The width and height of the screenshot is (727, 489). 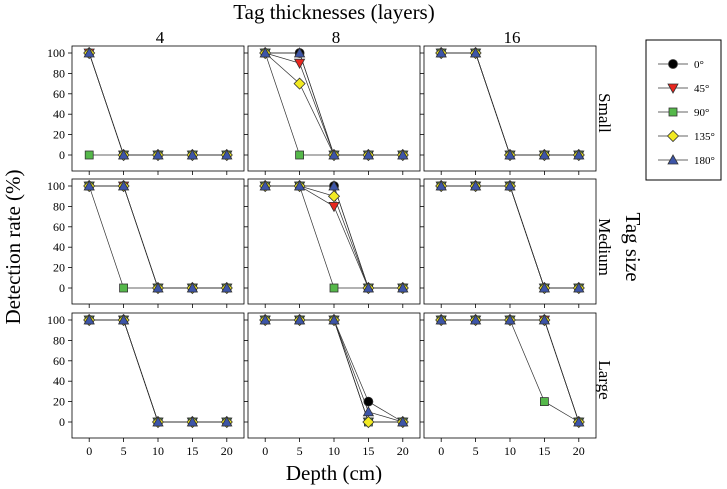 I want to click on panel-large-8: 0 5 10 15 20, so click(x=332, y=385).